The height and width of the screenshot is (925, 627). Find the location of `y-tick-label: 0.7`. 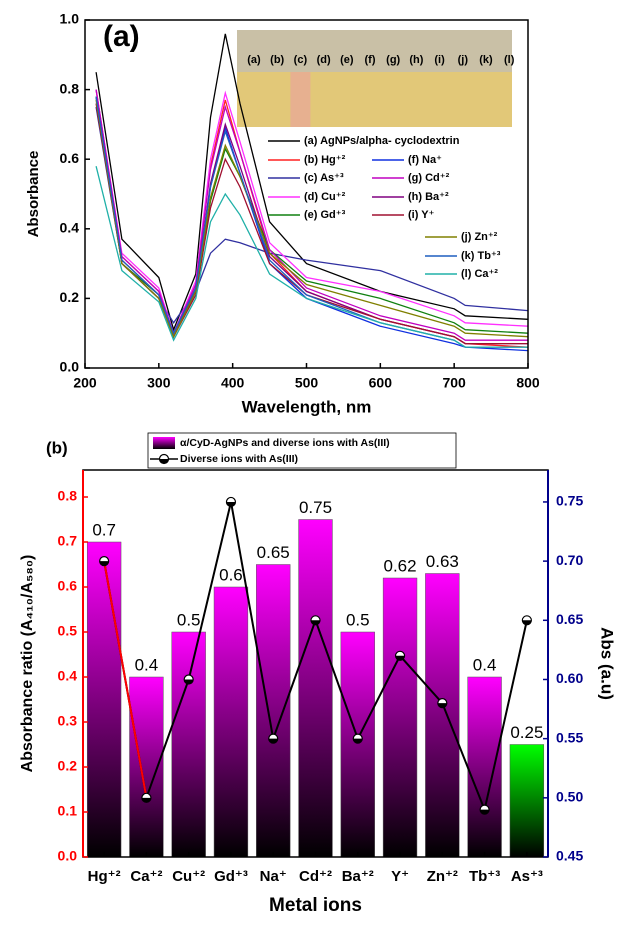

y-tick-label: 0.7 is located at coordinates (68, 541).